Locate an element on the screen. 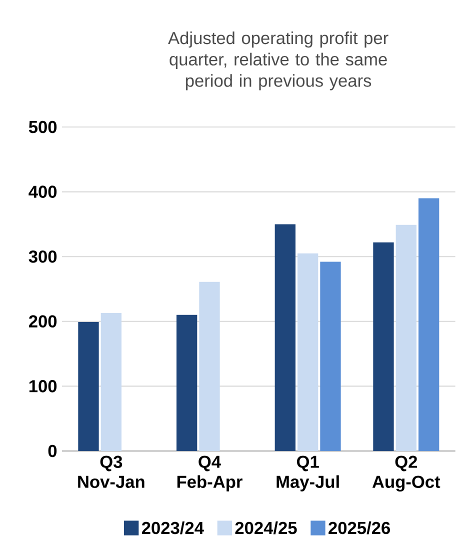 This screenshot has height=558, width=456. y-tick-label: 400 is located at coordinates (42, 192).